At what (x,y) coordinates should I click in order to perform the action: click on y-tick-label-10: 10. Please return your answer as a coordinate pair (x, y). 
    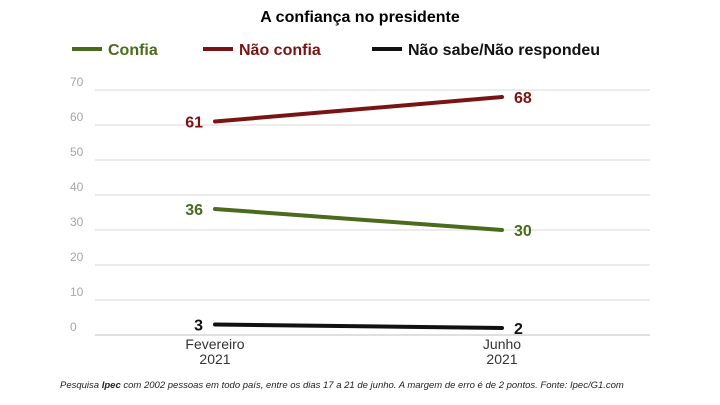
    Looking at the image, I should click on (77, 292).